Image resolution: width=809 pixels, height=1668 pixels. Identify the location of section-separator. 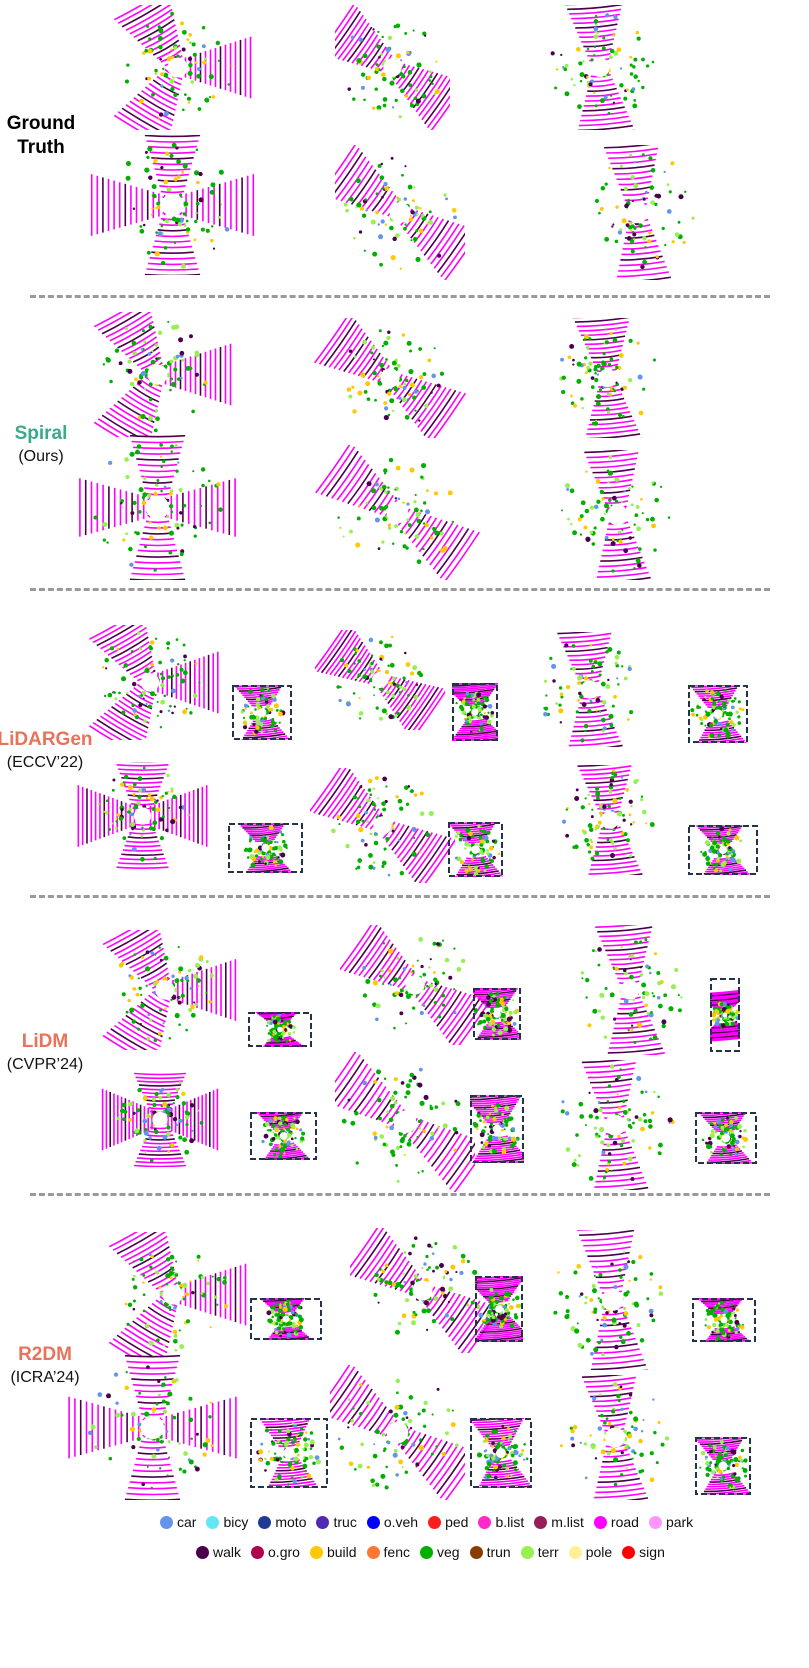
(400, 1194).